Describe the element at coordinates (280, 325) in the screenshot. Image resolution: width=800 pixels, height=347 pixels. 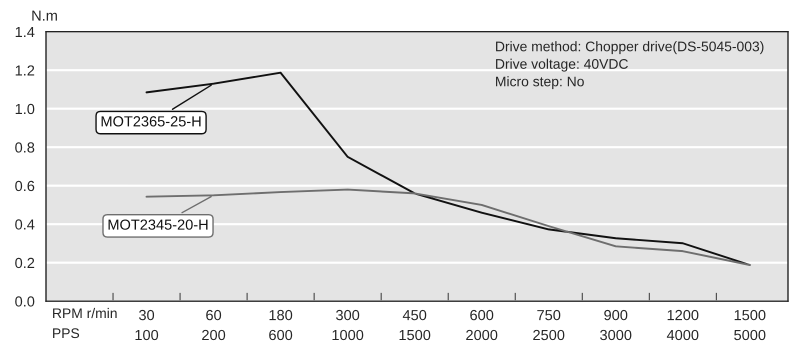
I see `x-tick-label: 180 600` at that location.